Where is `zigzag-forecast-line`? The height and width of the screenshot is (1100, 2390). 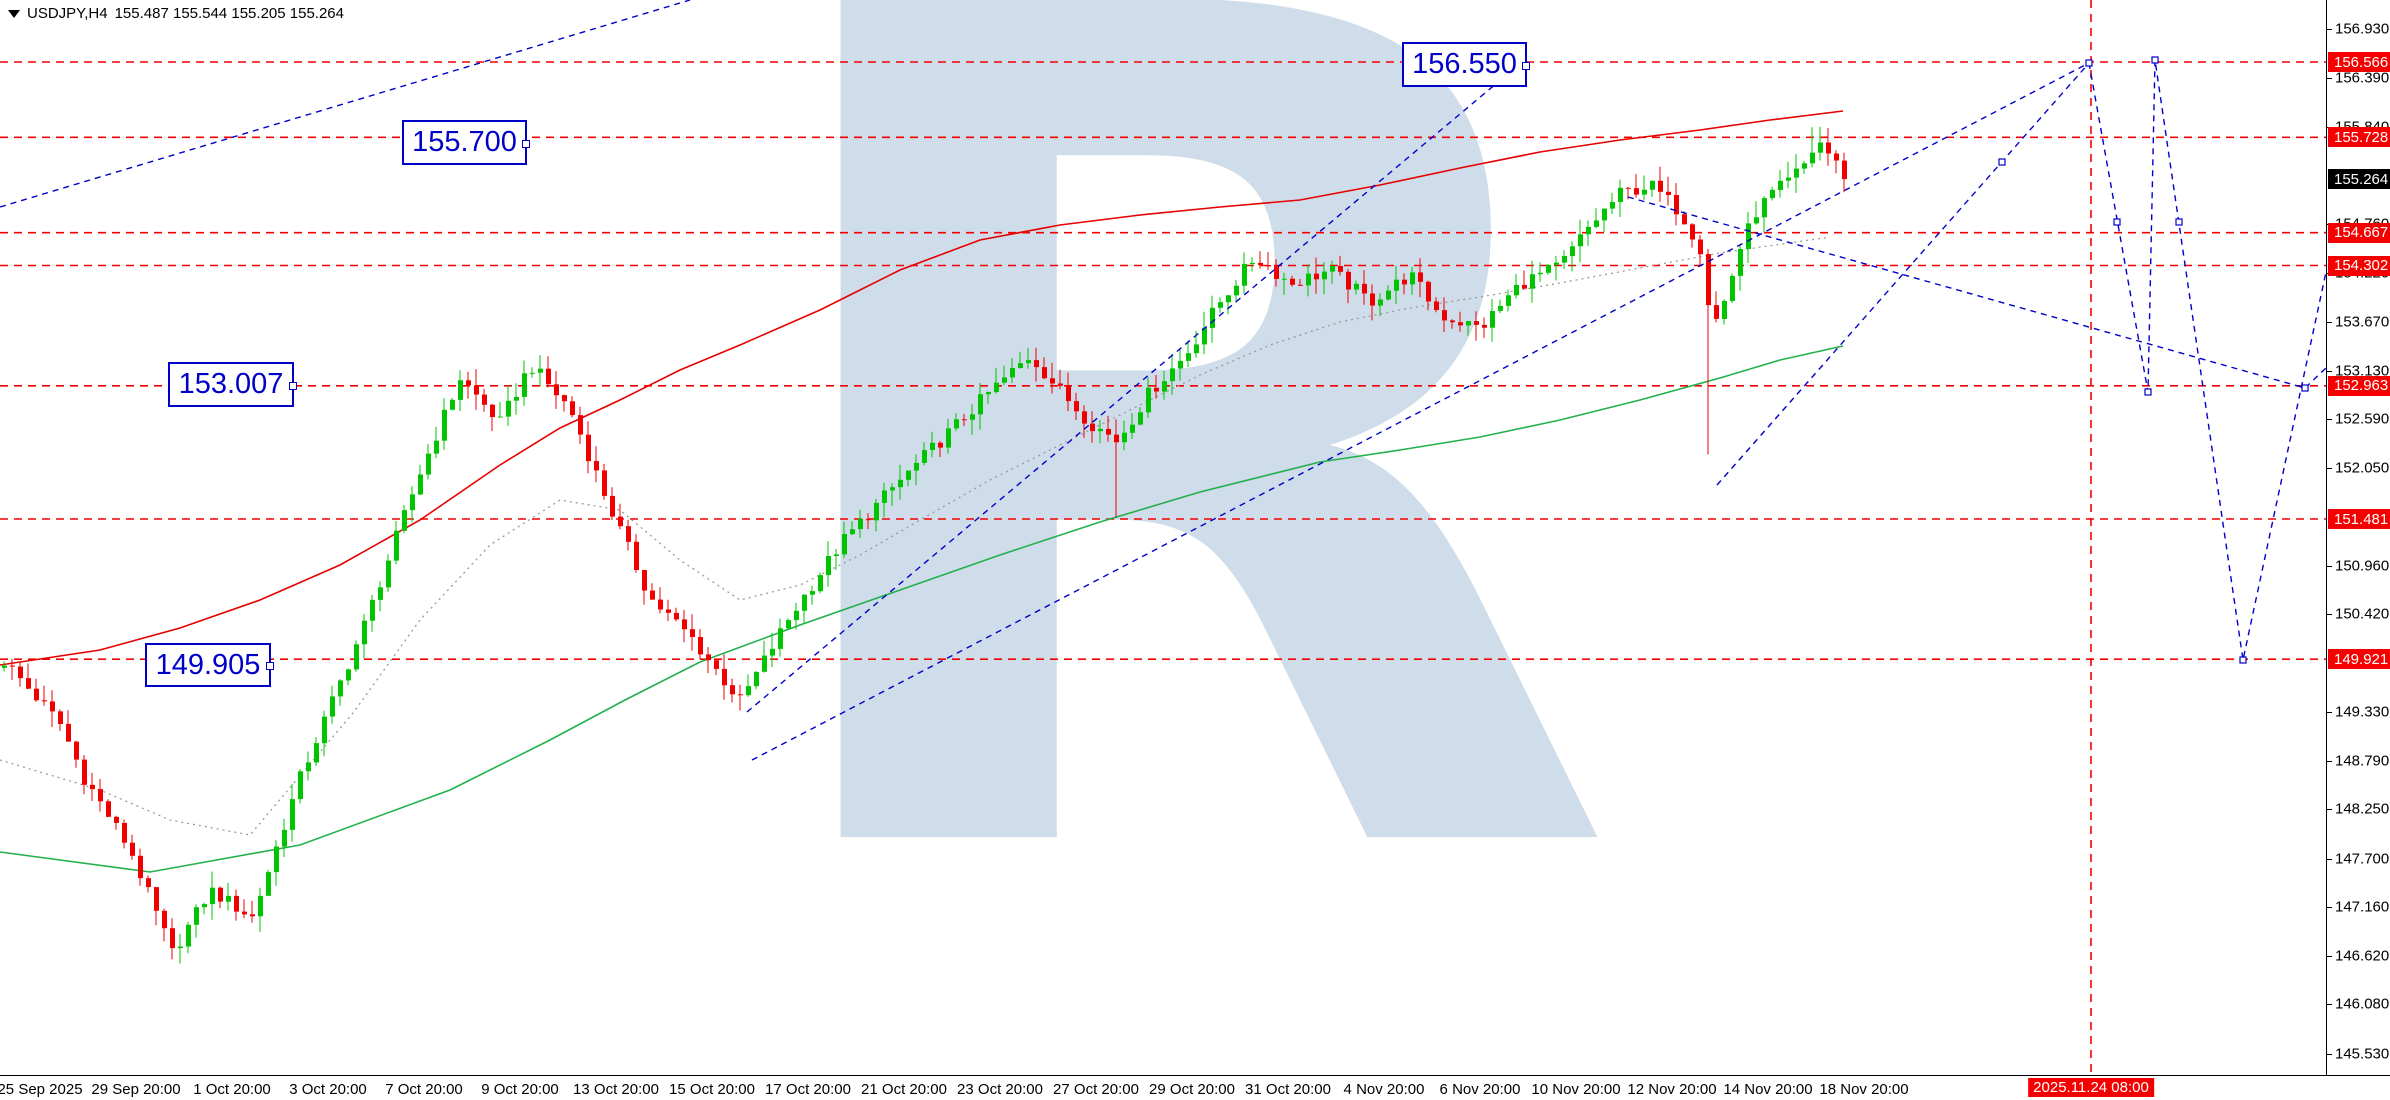
zigzag-forecast-line is located at coordinates (2207, 360).